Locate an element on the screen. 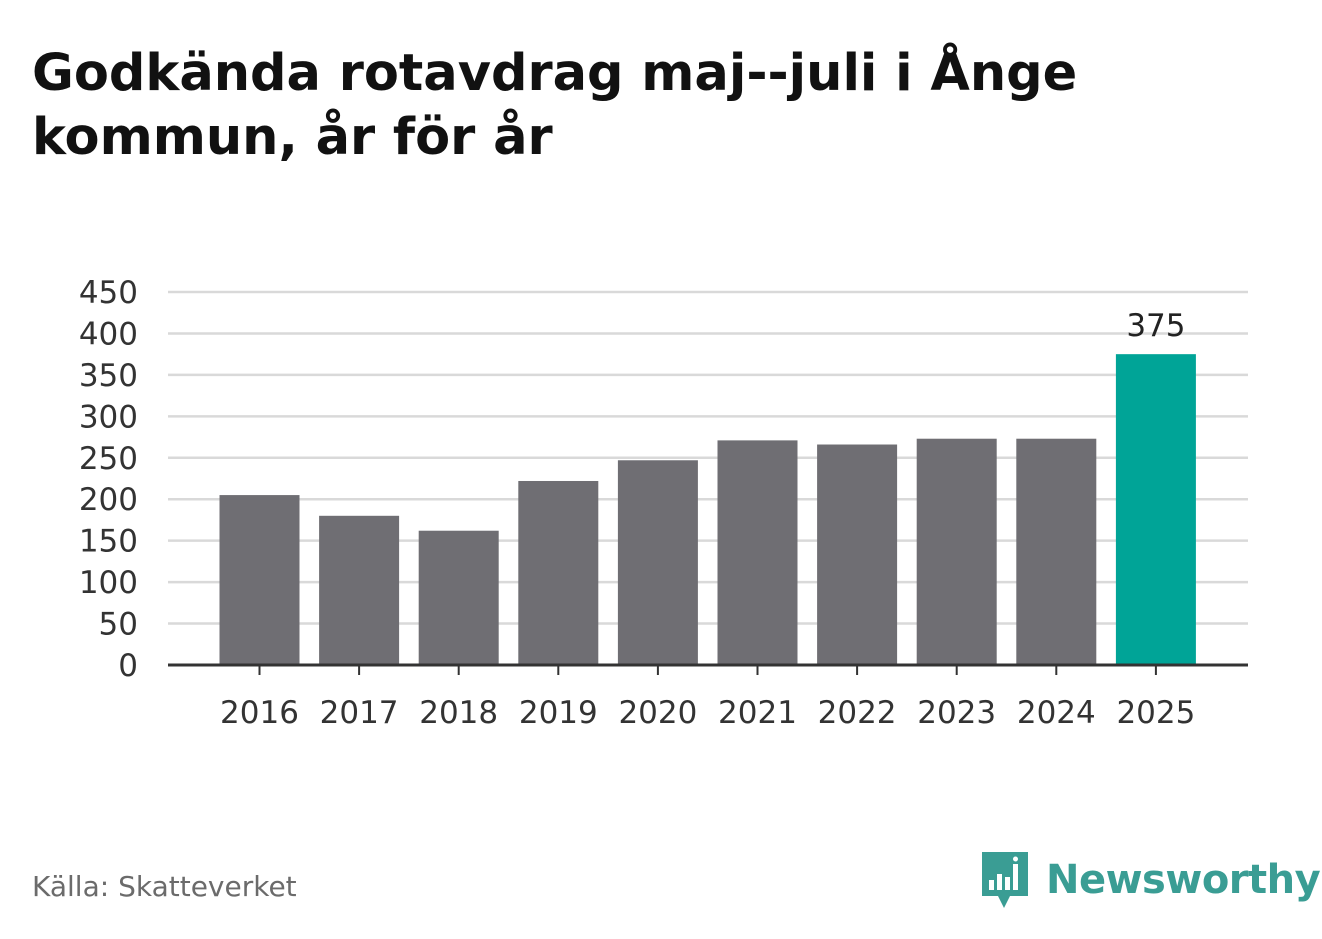 The image size is (1322, 939). brand-logo: Newsworthy is located at coordinates (1150, 880).